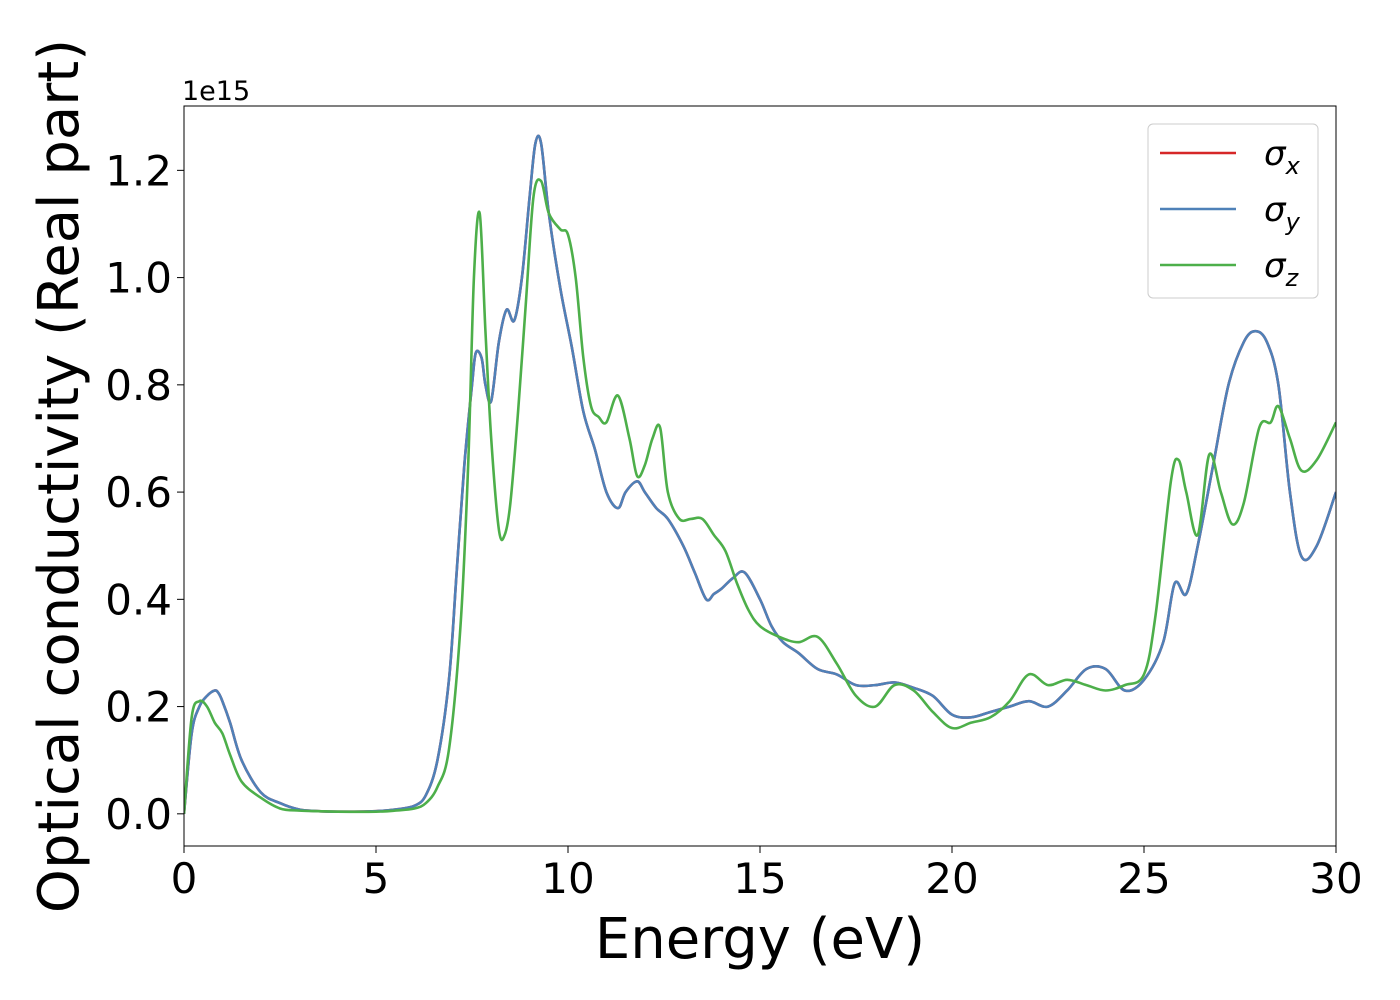 This screenshot has height=1000, width=1400. What do you see at coordinates (1282, 269) in the screenshot?
I see `legend-label-sigma-z: σz` at bounding box center [1282, 269].